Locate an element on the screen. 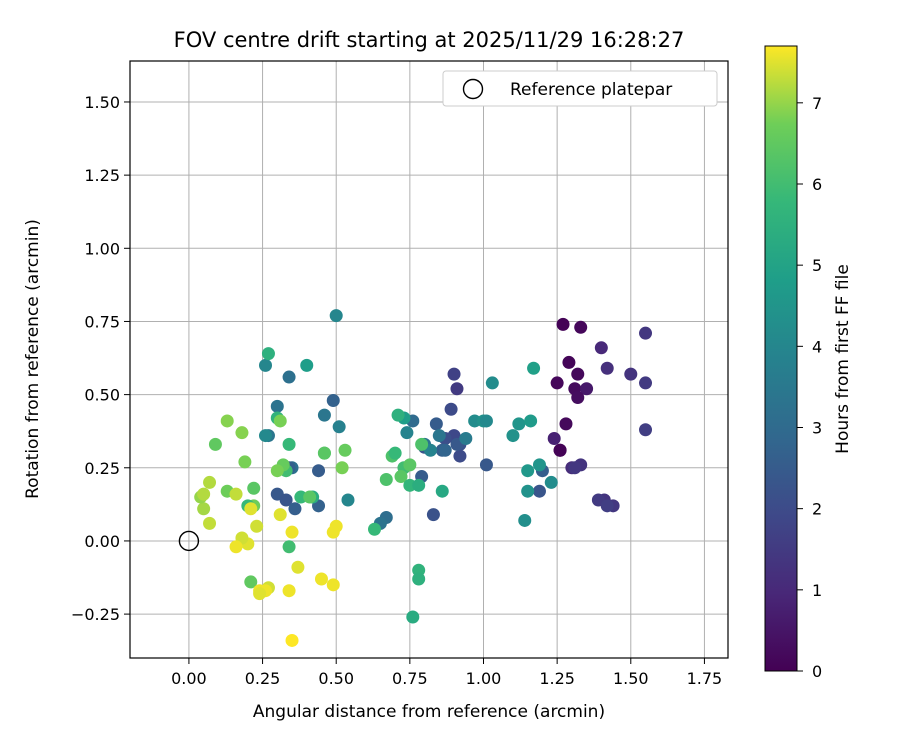  colorbar-tick-label: 0 is located at coordinates (817, 671).